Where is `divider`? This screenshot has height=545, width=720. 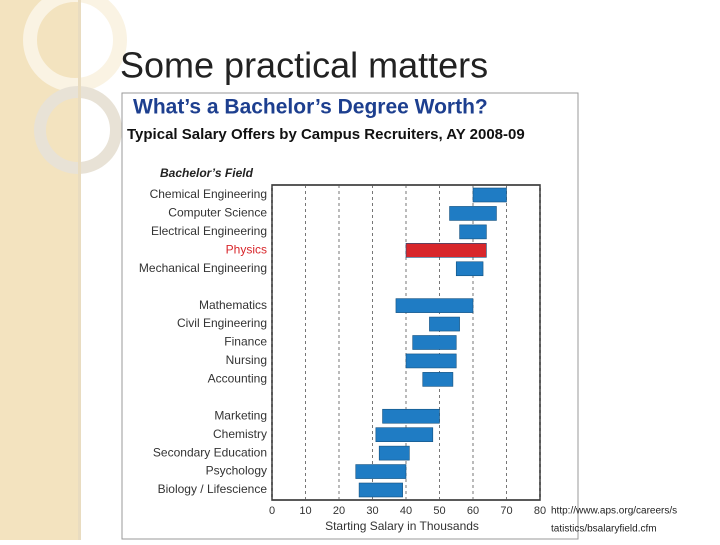
divider is located at coordinates (79, 270).